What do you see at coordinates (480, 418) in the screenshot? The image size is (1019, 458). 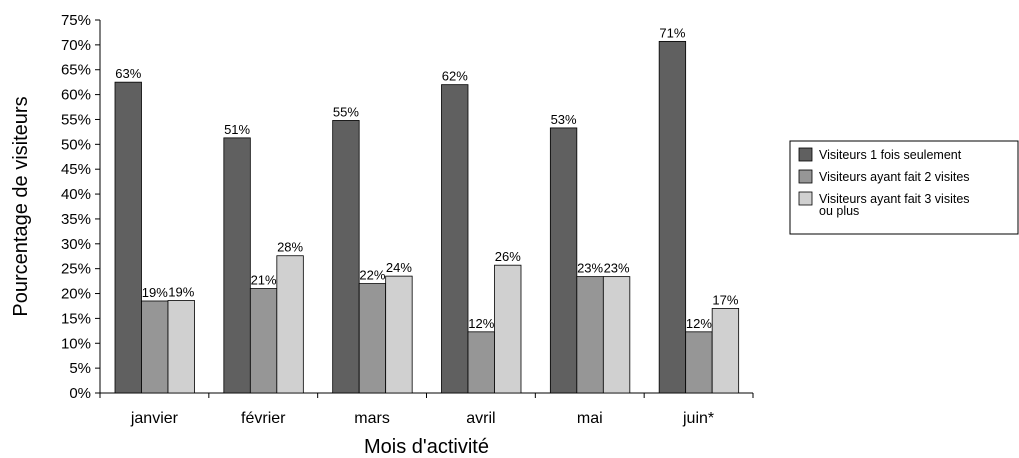 I see `x-category-label: avril` at bounding box center [480, 418].